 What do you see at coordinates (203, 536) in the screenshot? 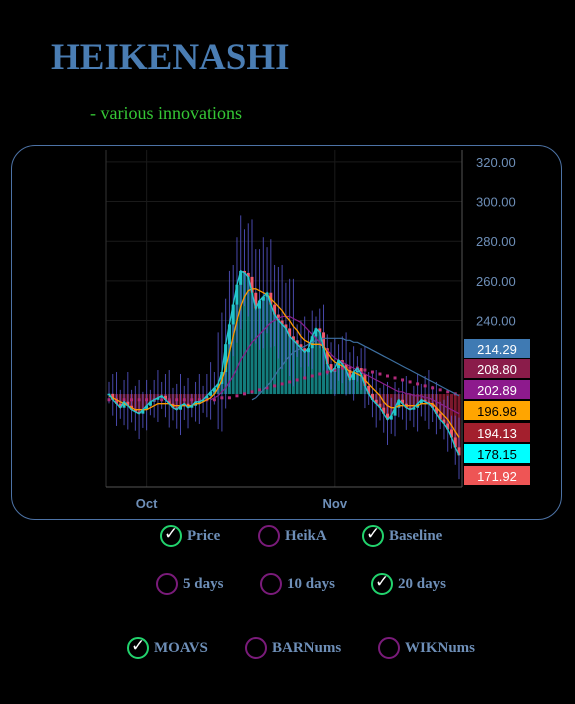
I see `option-price-label: Price` at bounding box center [203, 536].